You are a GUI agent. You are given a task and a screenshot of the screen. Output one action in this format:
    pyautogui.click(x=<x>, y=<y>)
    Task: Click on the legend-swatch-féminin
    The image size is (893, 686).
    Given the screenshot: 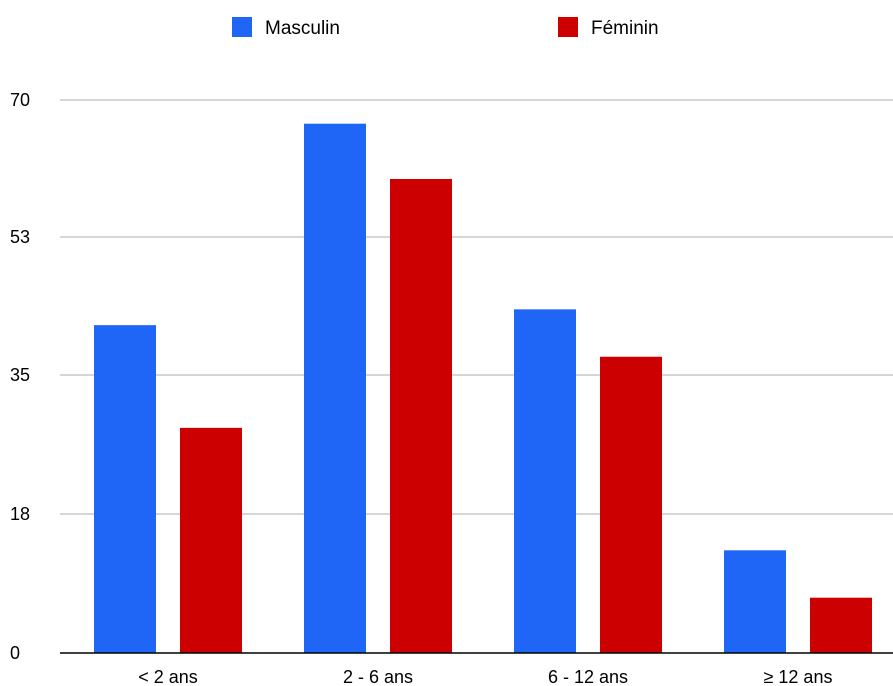 What is the action you would take?
    pyautogui.click(x=568, y=27)
    